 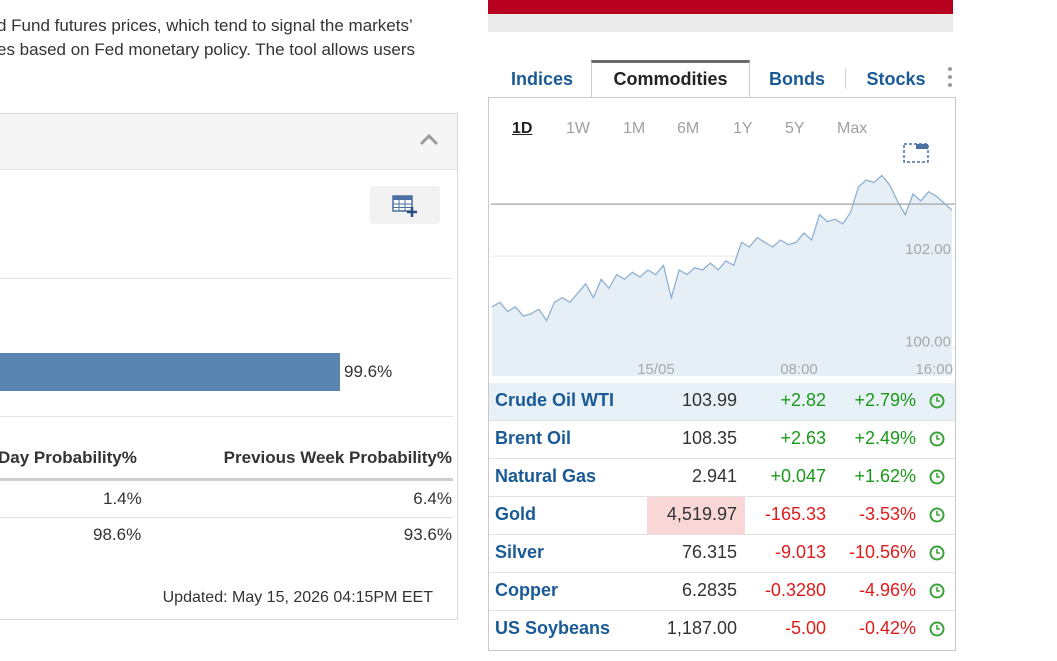 I want to click on tab-commodities: Commodities, so click(x=670, y=79).